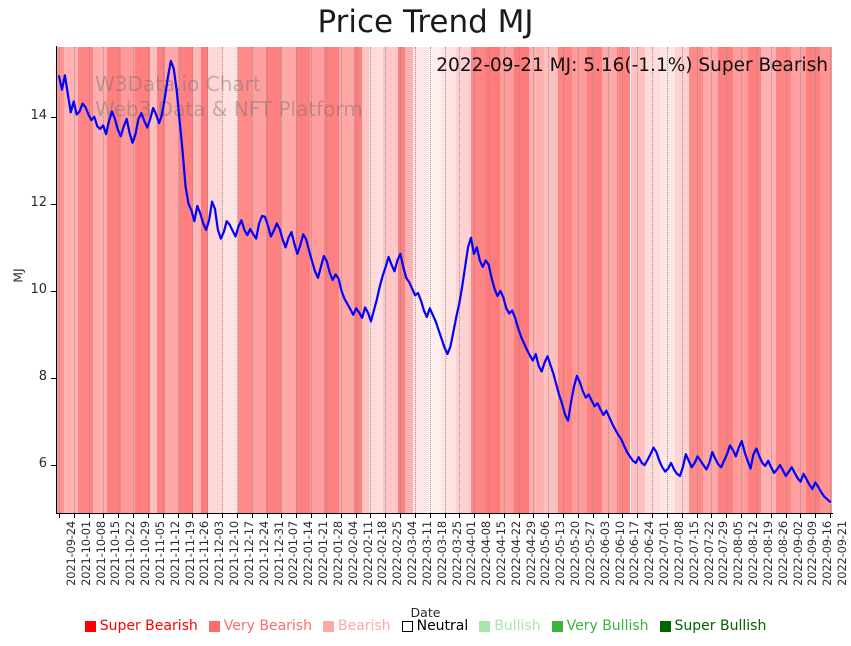 Image resolution: width=851 pixels, height=646 pixels. I want to click on legend-item: Neutral, so click(434, 626).